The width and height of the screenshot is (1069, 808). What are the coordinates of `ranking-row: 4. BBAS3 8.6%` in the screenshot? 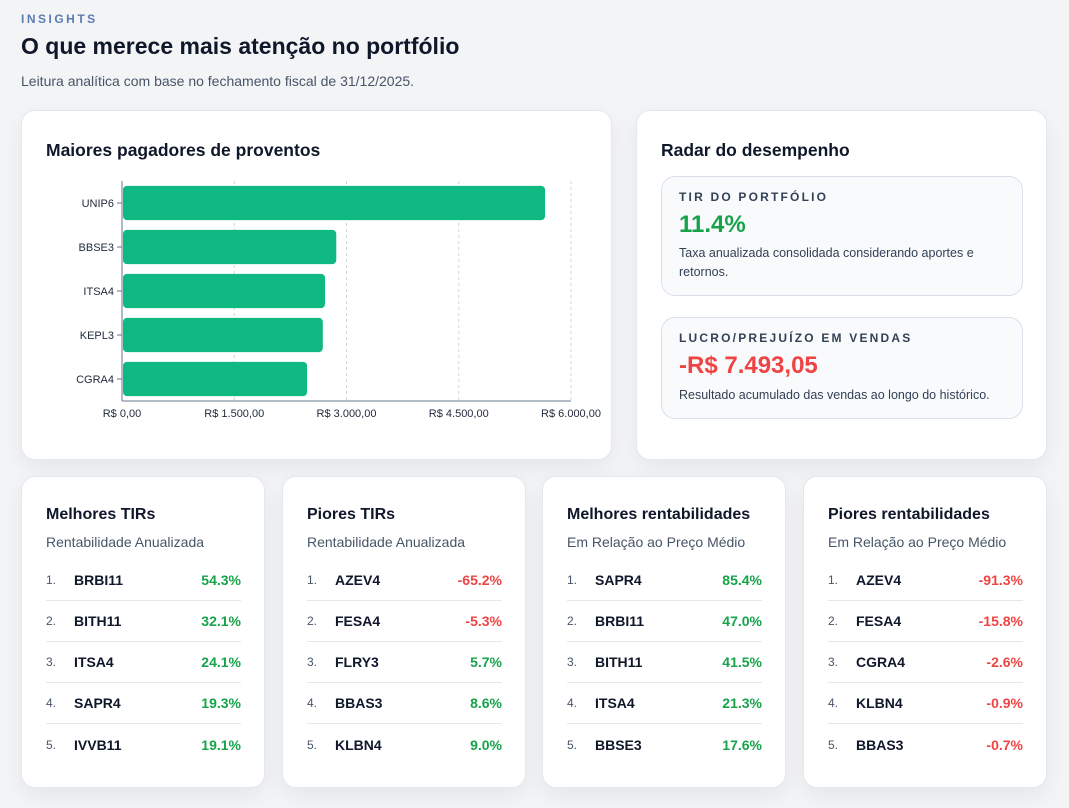 It's located at (404, 703).